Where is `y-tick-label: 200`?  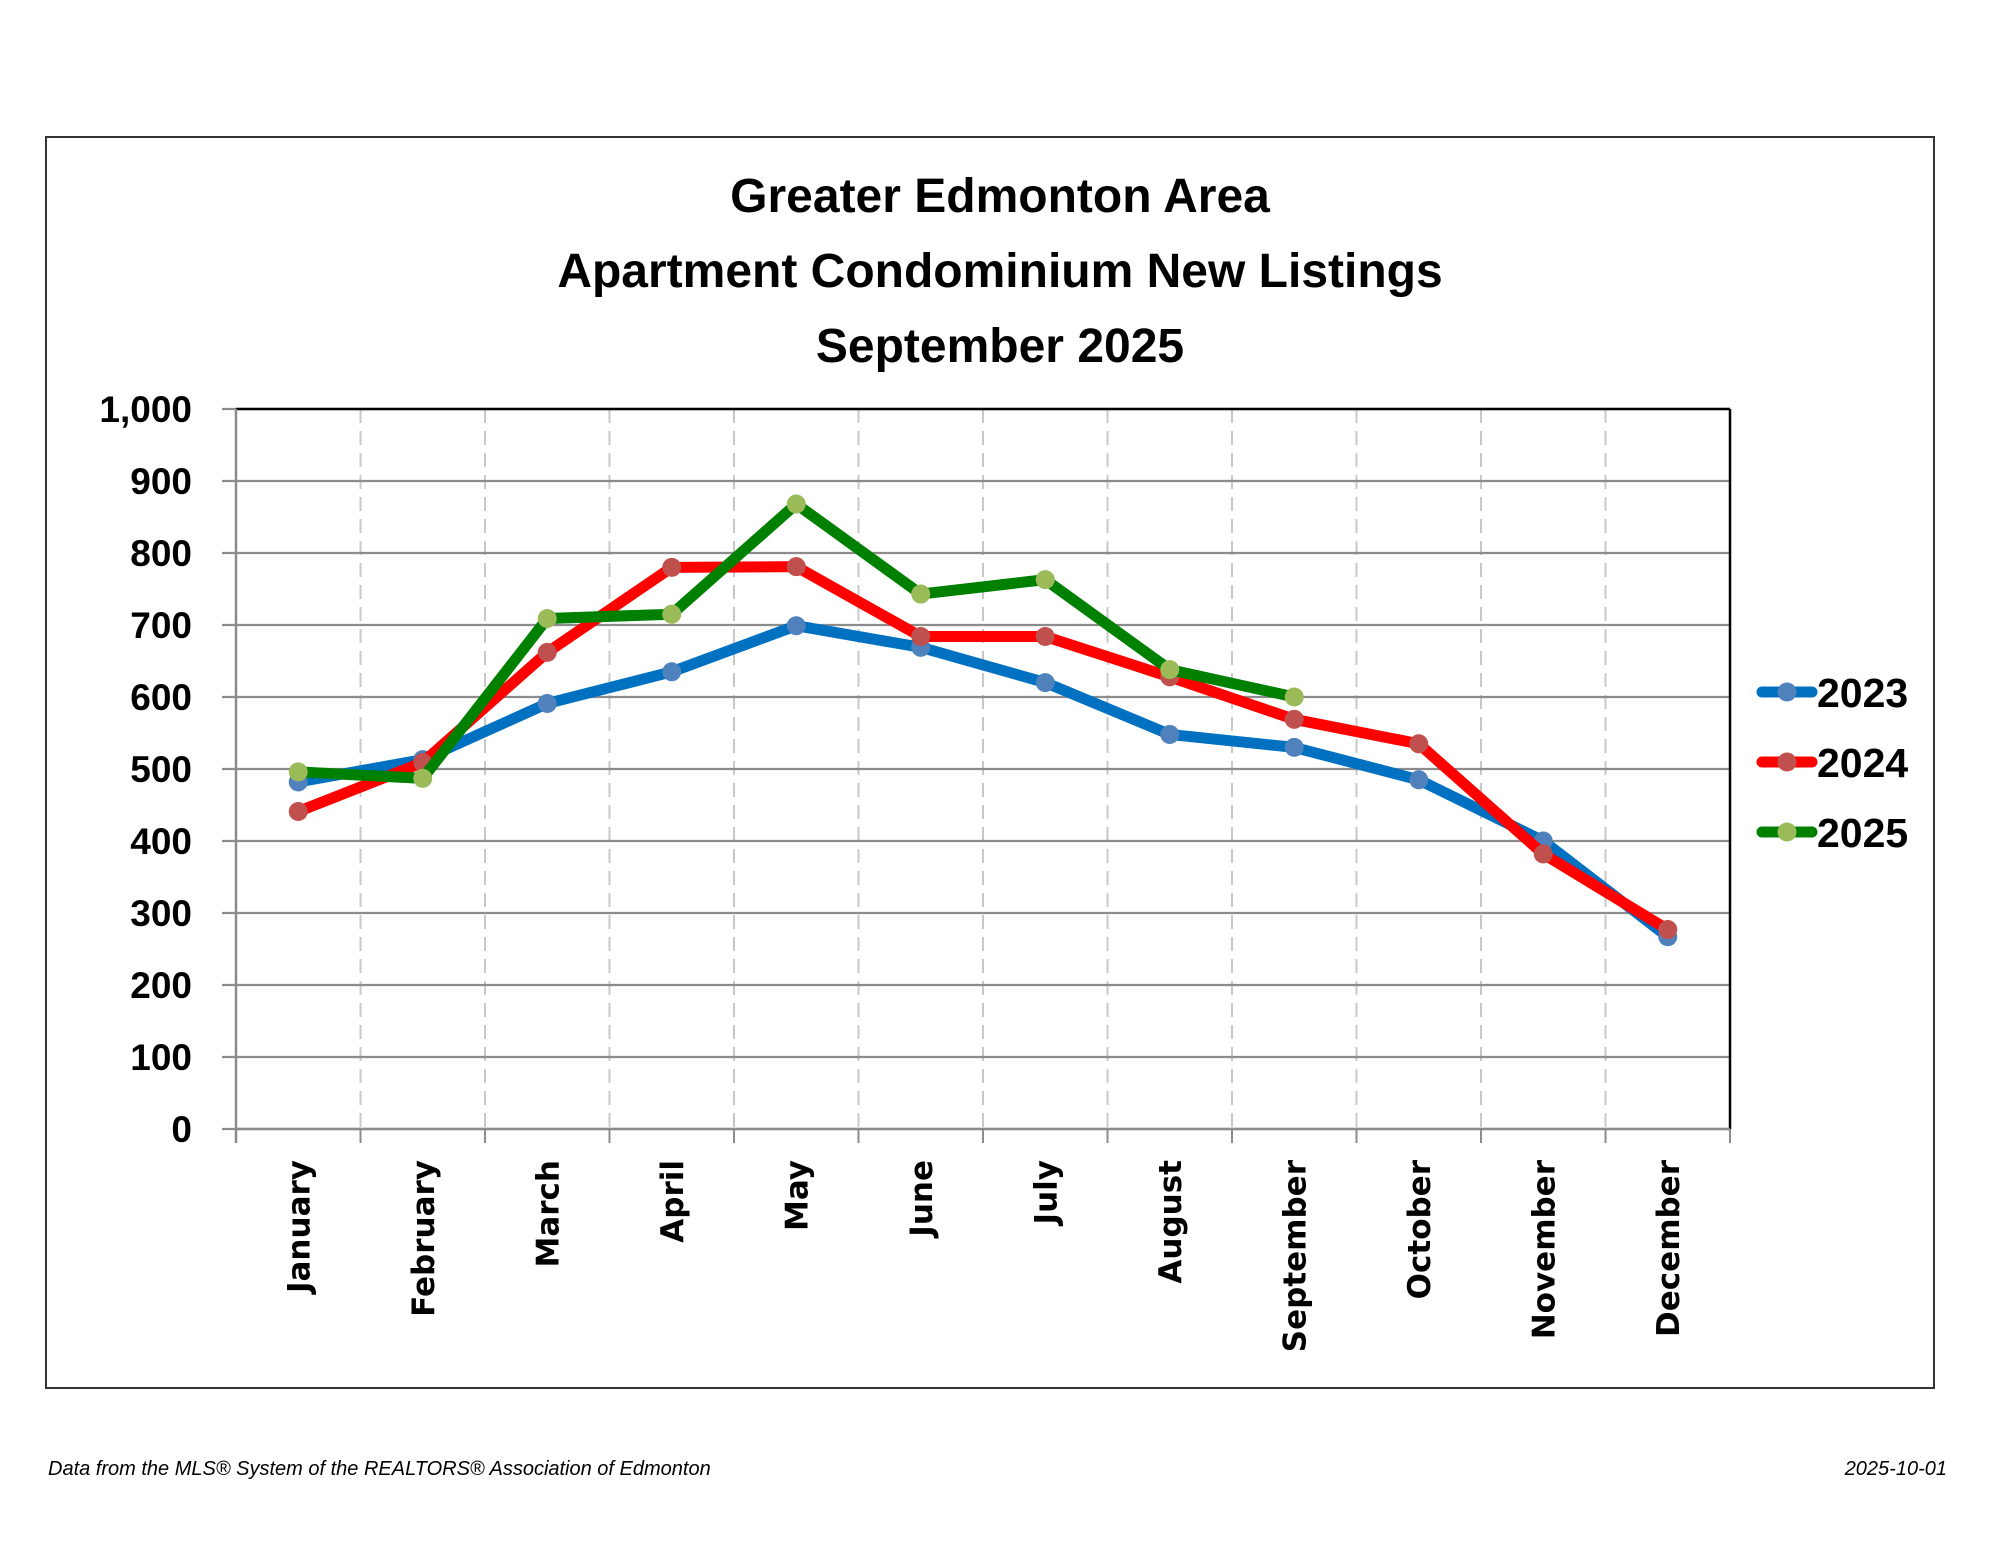 y-tick-label: 200 is located at coordinates (161, 985).